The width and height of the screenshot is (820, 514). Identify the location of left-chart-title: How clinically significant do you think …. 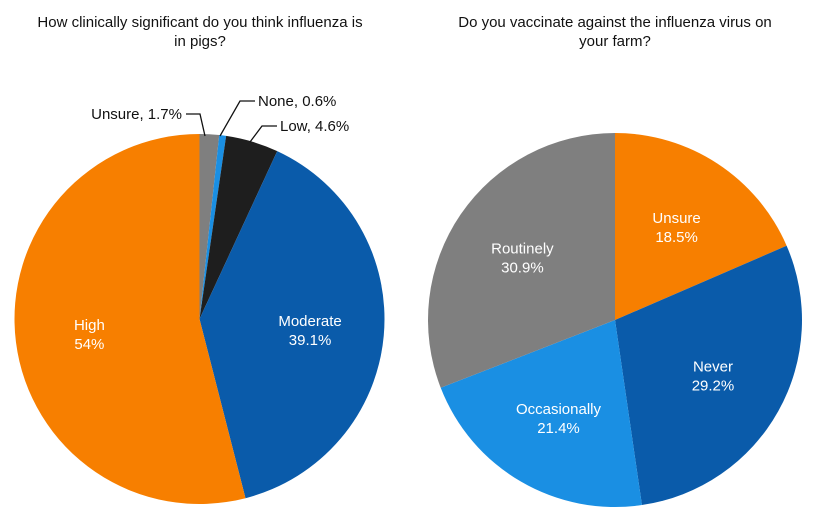
(200, 32).